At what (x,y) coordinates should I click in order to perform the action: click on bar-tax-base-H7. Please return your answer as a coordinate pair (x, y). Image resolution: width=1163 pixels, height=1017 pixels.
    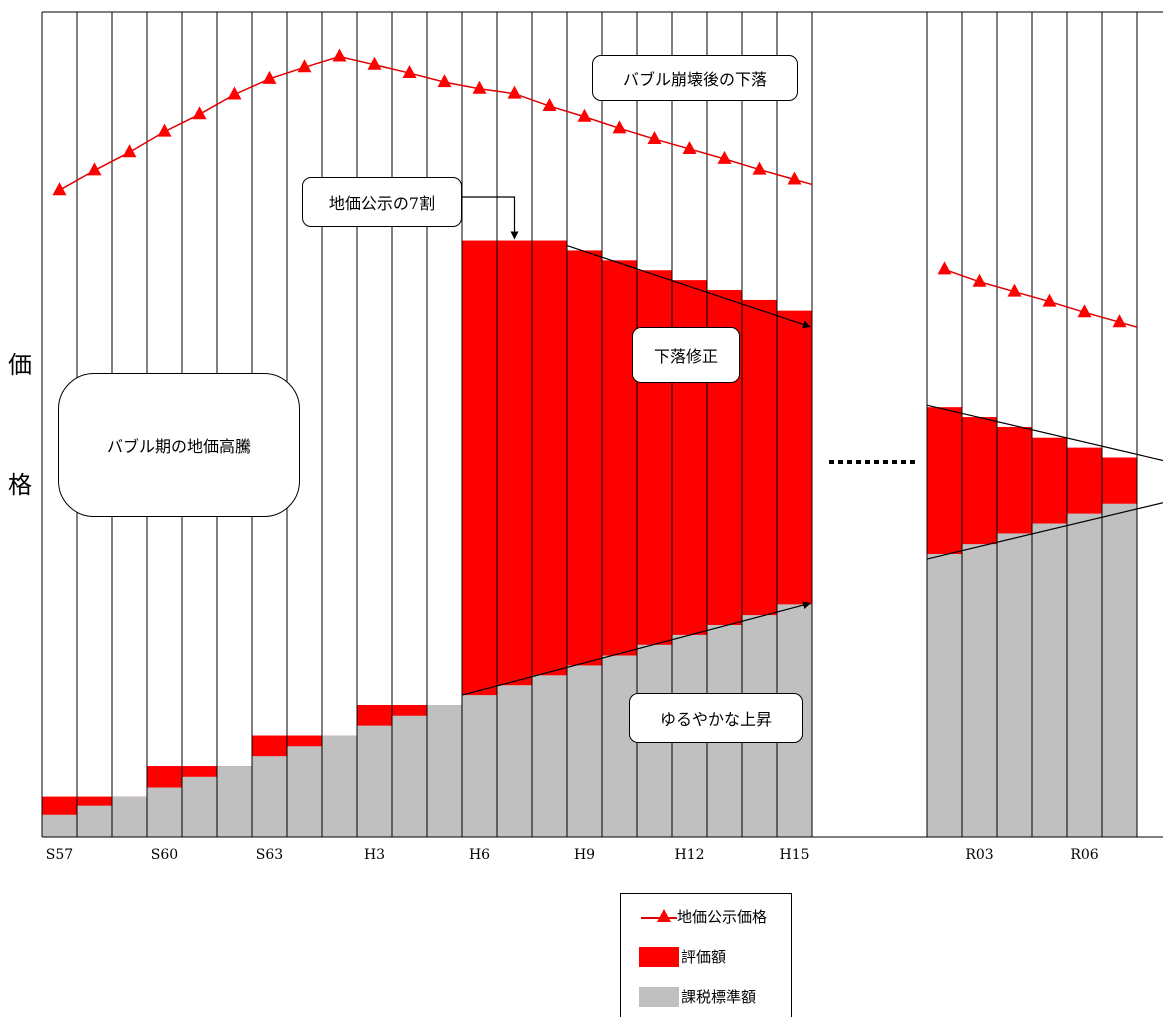
    Looking at the image, I should click on (514, 761).